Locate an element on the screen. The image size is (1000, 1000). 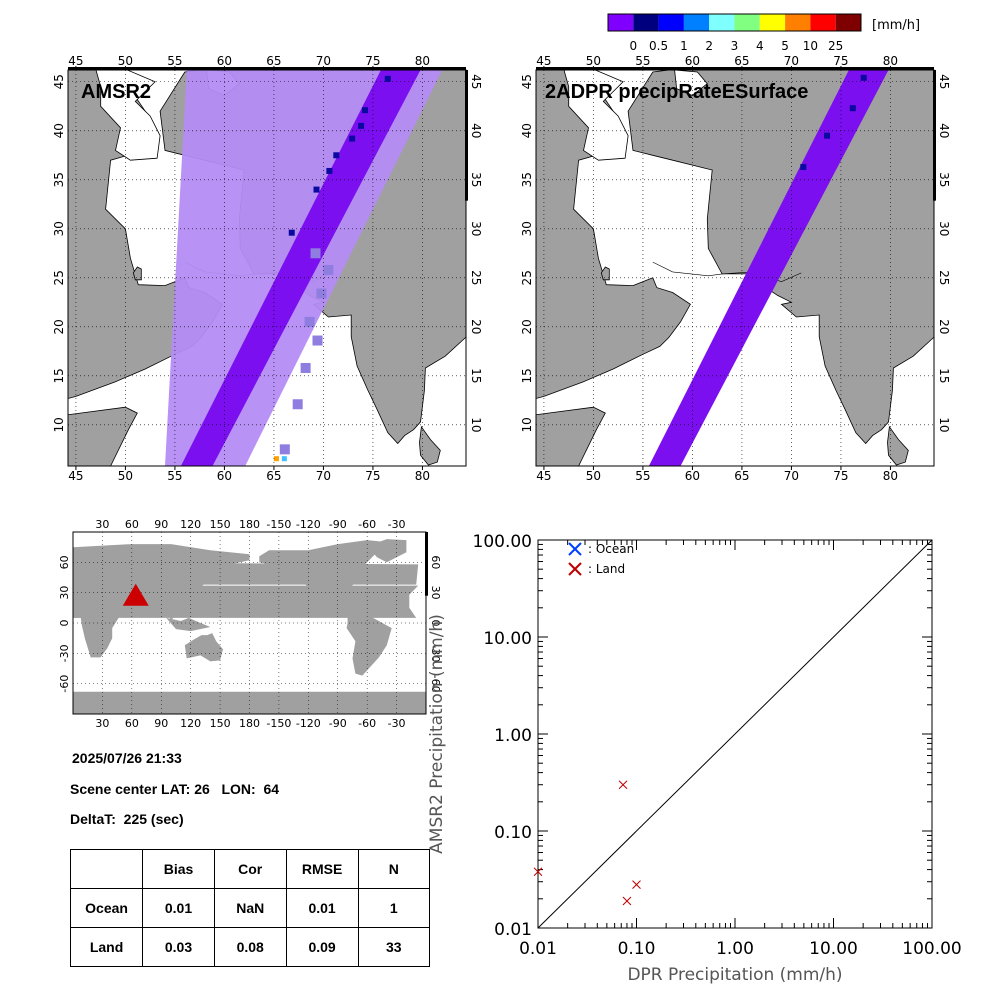
lon-label-bottom: 75 is located at coordinates (372, 476).